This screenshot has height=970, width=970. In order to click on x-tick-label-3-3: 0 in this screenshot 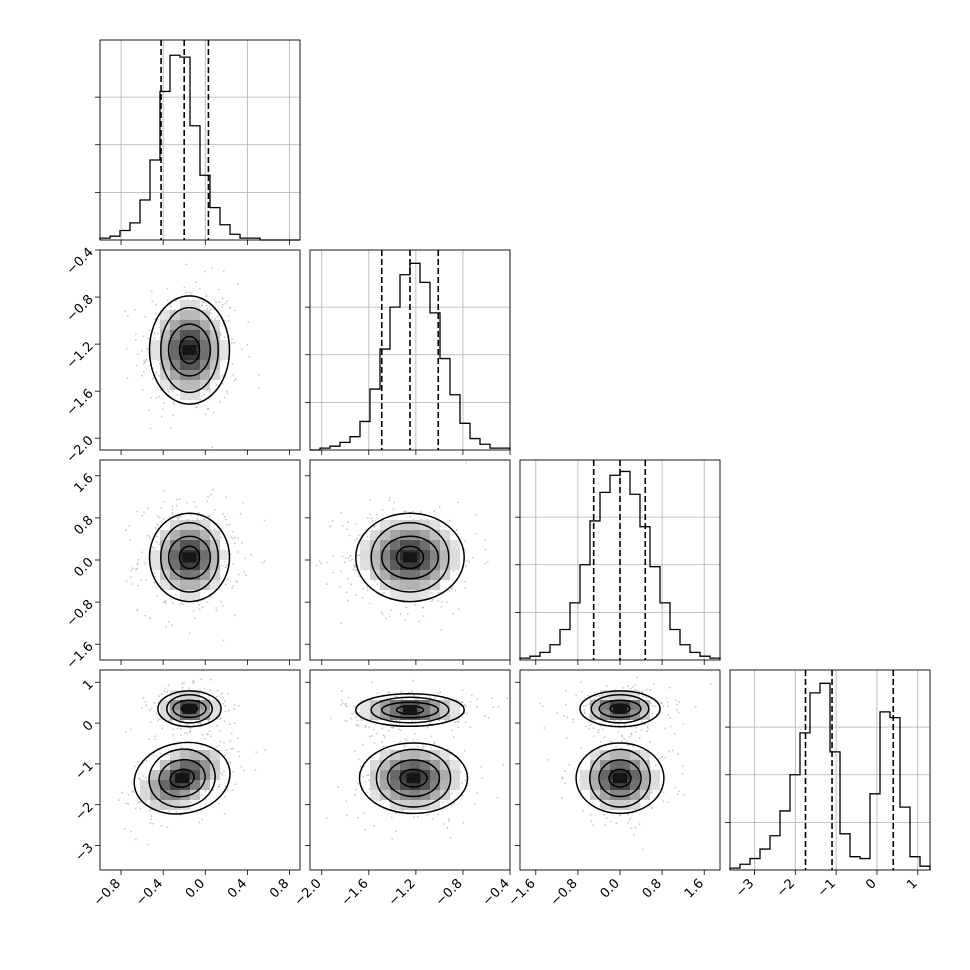, I will do `click(871, 884)`.